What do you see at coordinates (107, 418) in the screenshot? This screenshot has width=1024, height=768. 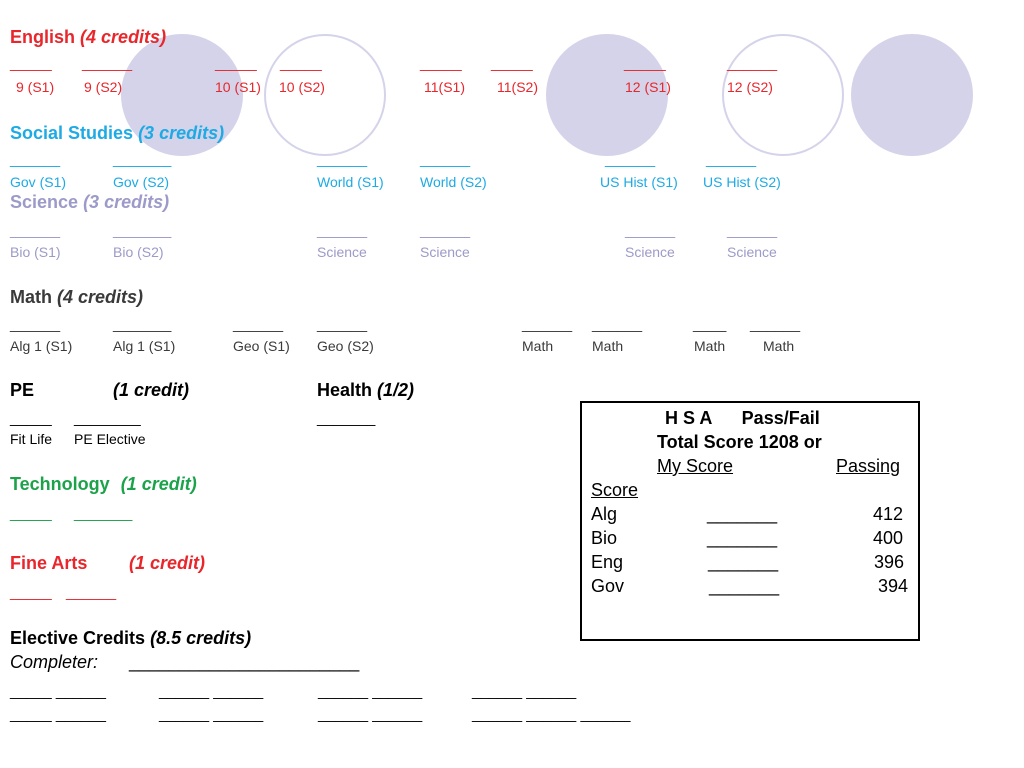 I see `pe-blank: ________` at bounding box center [107, 418].